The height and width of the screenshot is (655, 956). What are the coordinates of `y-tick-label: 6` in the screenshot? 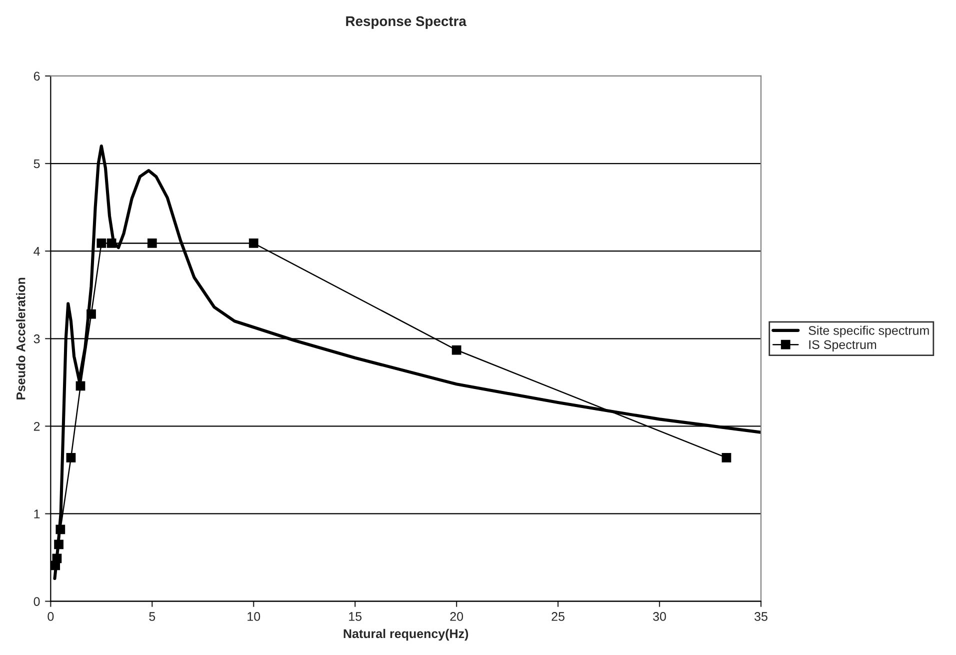 It's located at (37, 76).